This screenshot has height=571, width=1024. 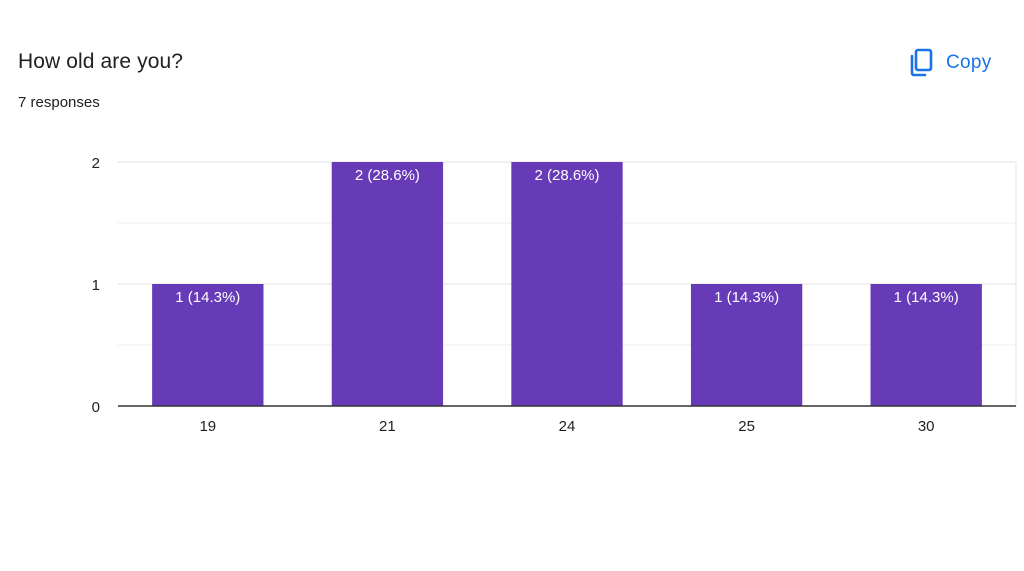 I want to click on x-tick-label: 19, so click(x=207, y=426).